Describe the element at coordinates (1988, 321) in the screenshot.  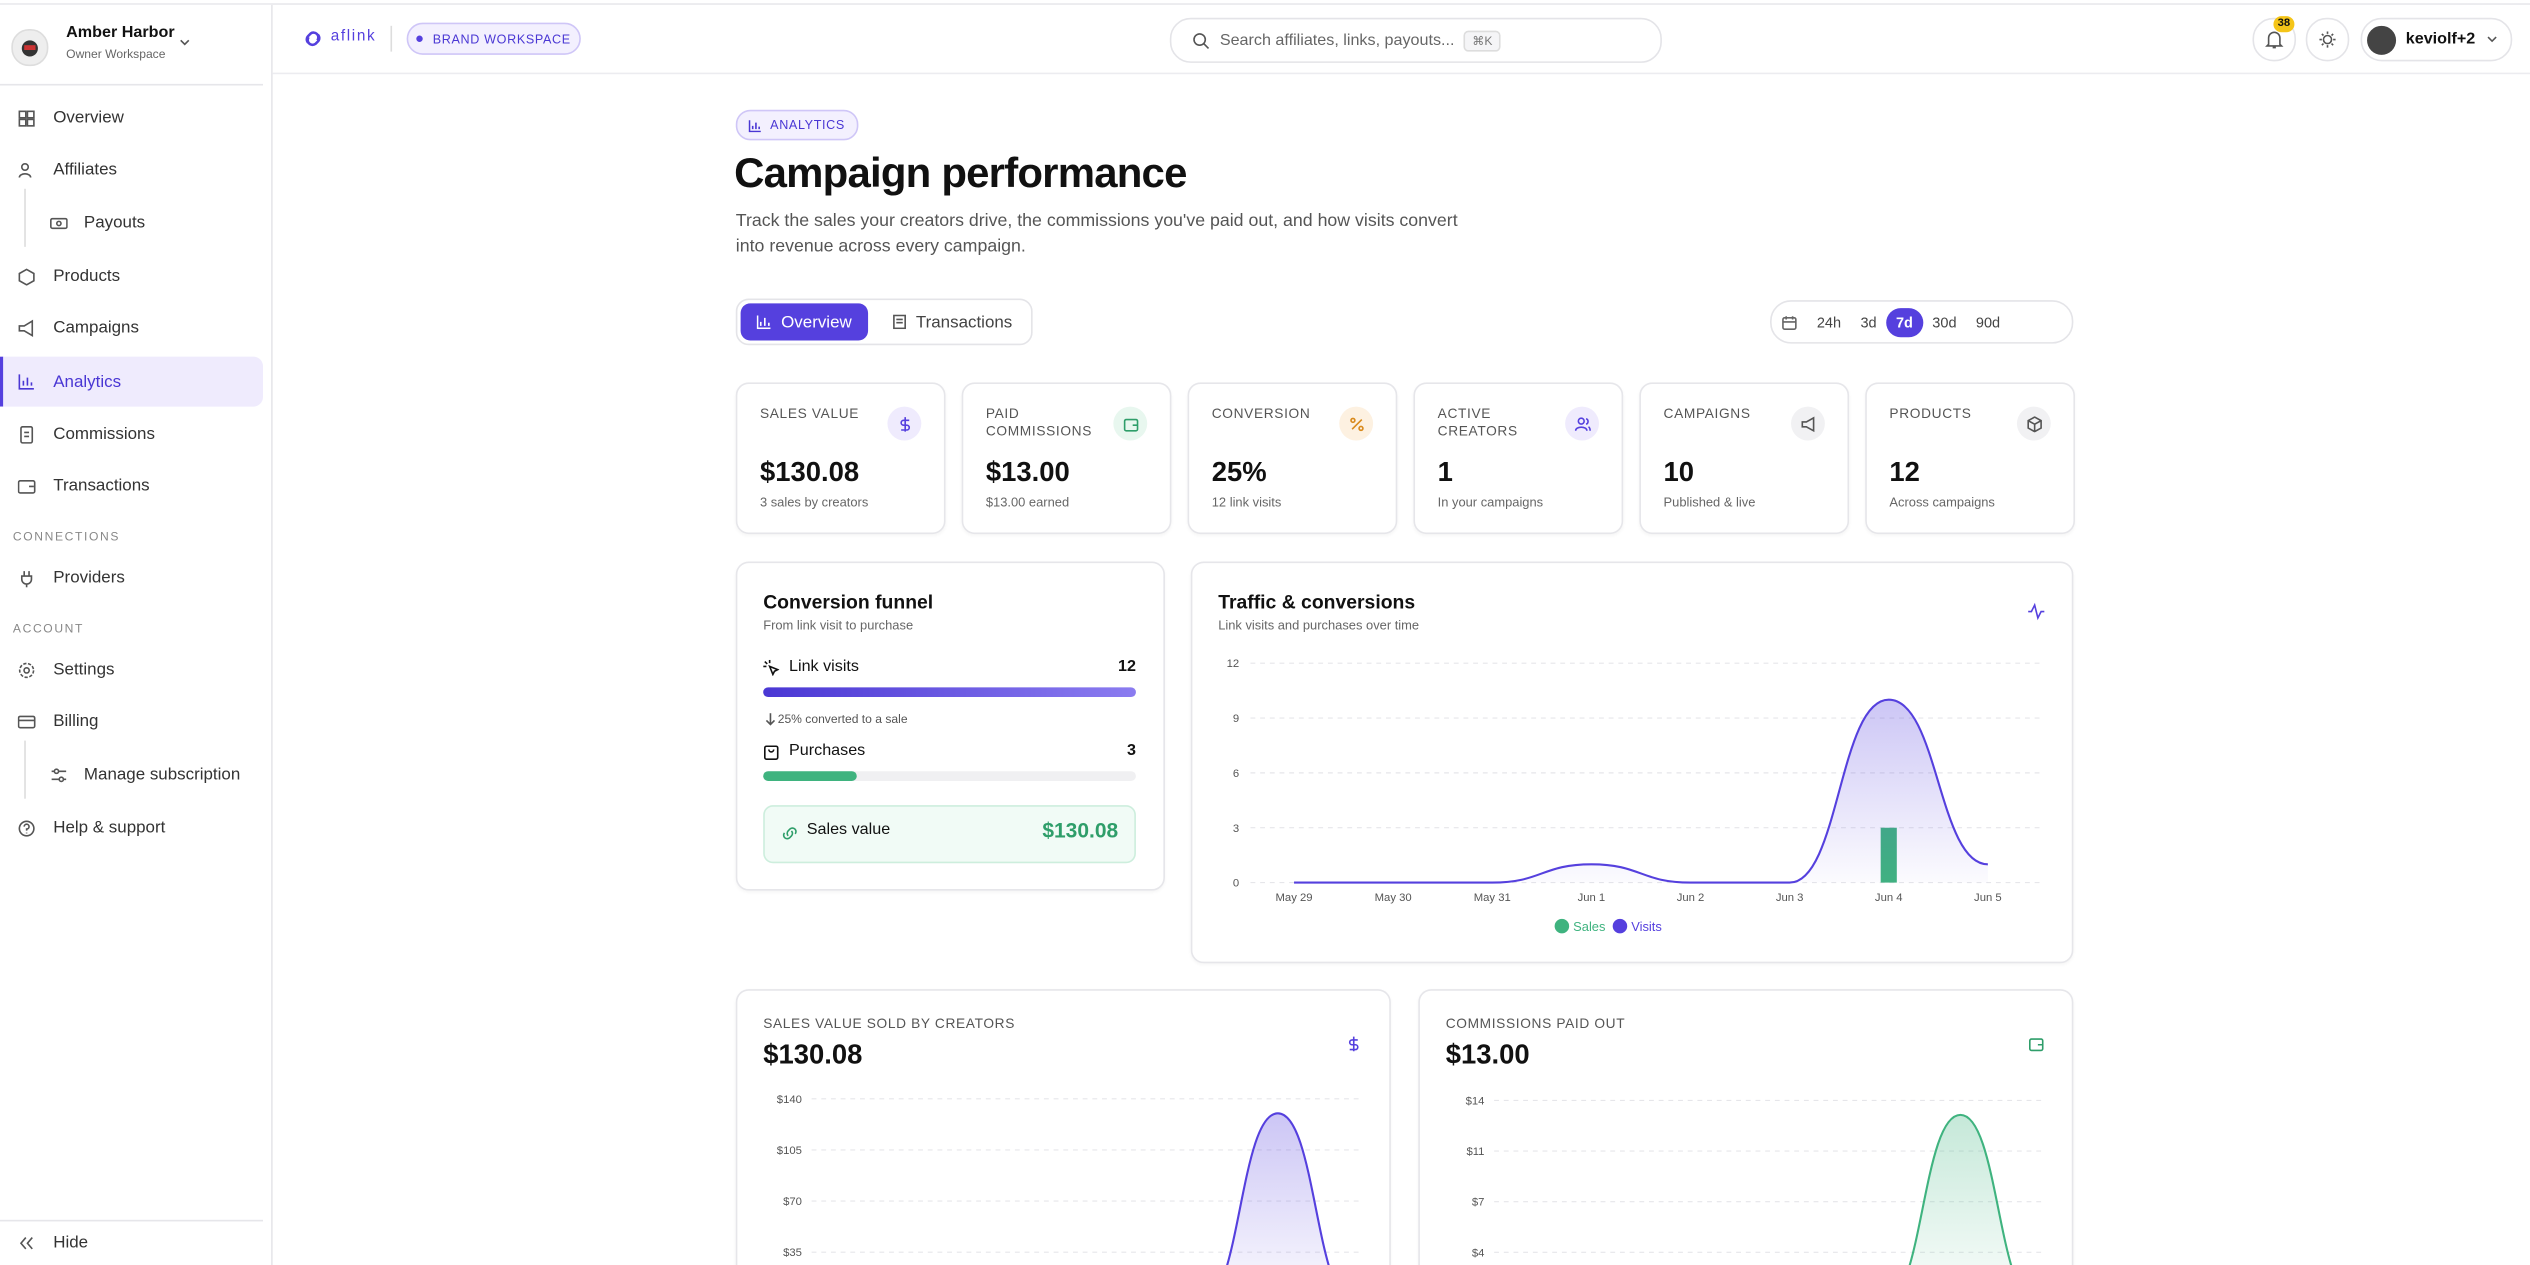
I see `range-option: 90d` at that location.